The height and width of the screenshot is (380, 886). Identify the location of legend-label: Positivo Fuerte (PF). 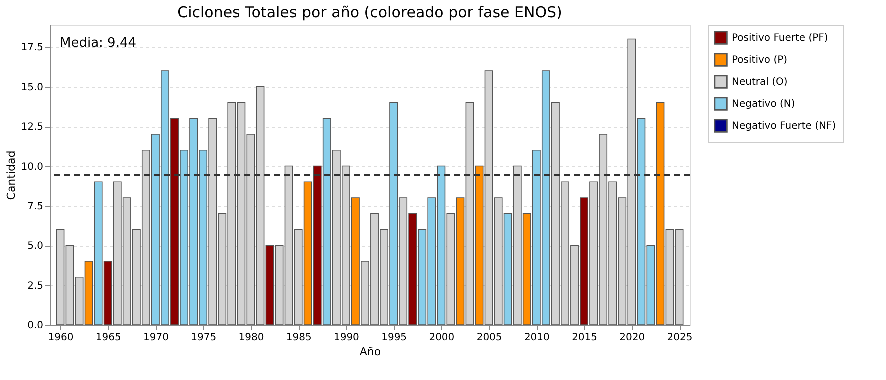
(780, 38).